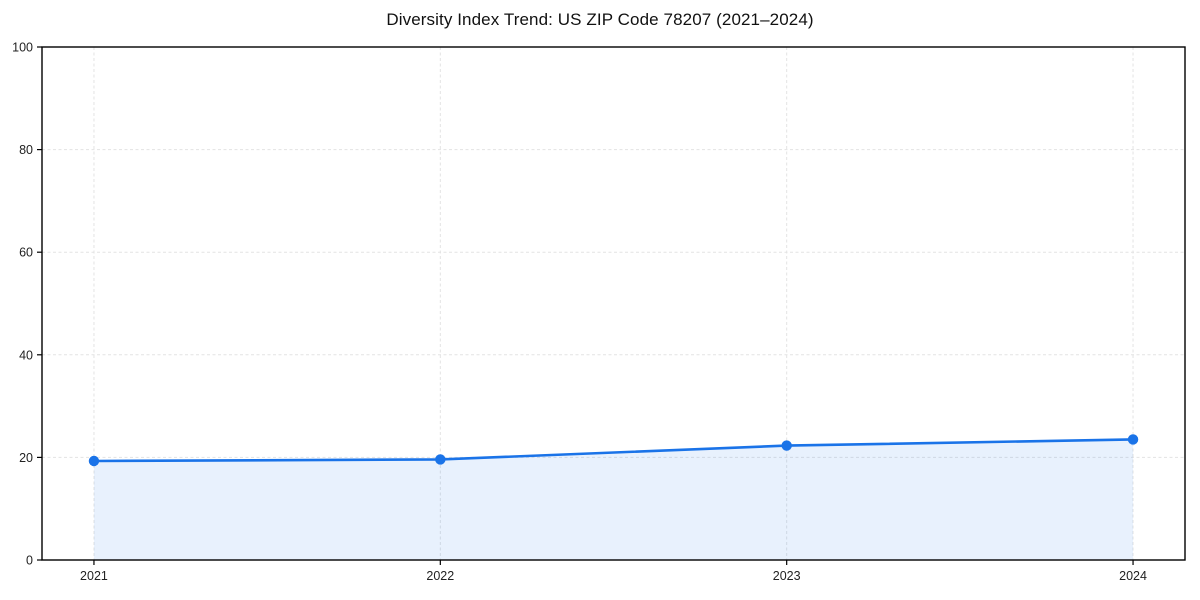 The width and height of the screenshot is (1200, 600). Describe the element at coordinates (440, 459) in the screenshot. I see `data-point-2022` at that location.